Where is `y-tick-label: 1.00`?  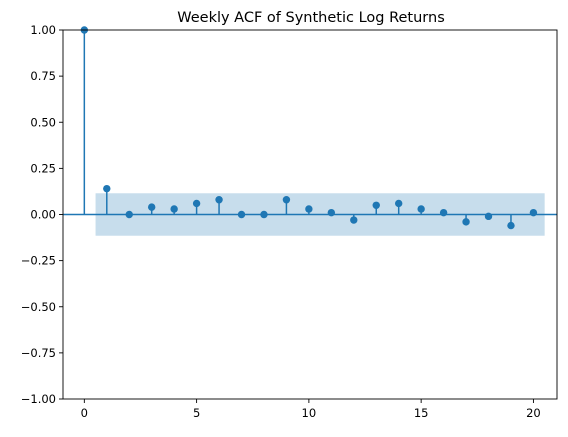
y-tick-label: 1.00 is located at coordinates (43, 30).